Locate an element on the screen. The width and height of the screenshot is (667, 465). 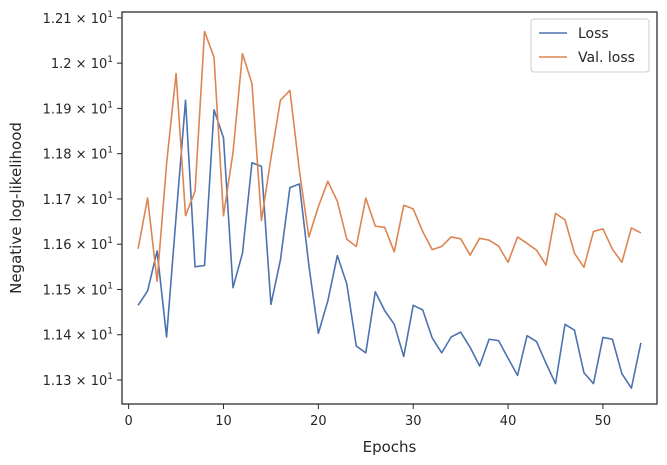
x-tick-label: 10 is located at coordinates (223, 421).